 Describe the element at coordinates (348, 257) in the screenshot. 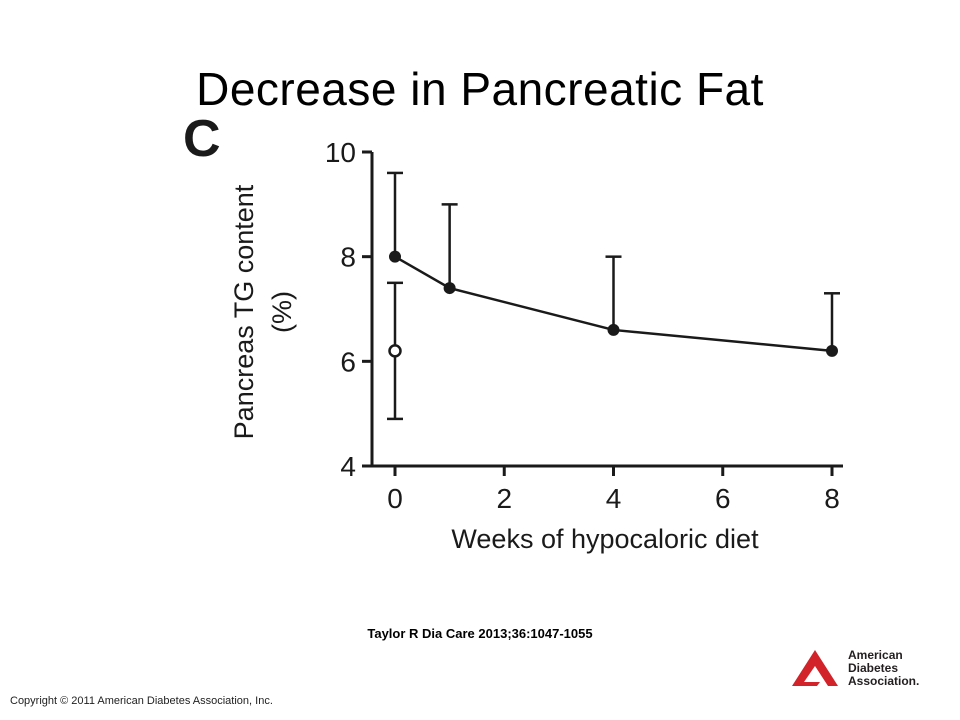

I see `y-tick-label: 8` at that location.